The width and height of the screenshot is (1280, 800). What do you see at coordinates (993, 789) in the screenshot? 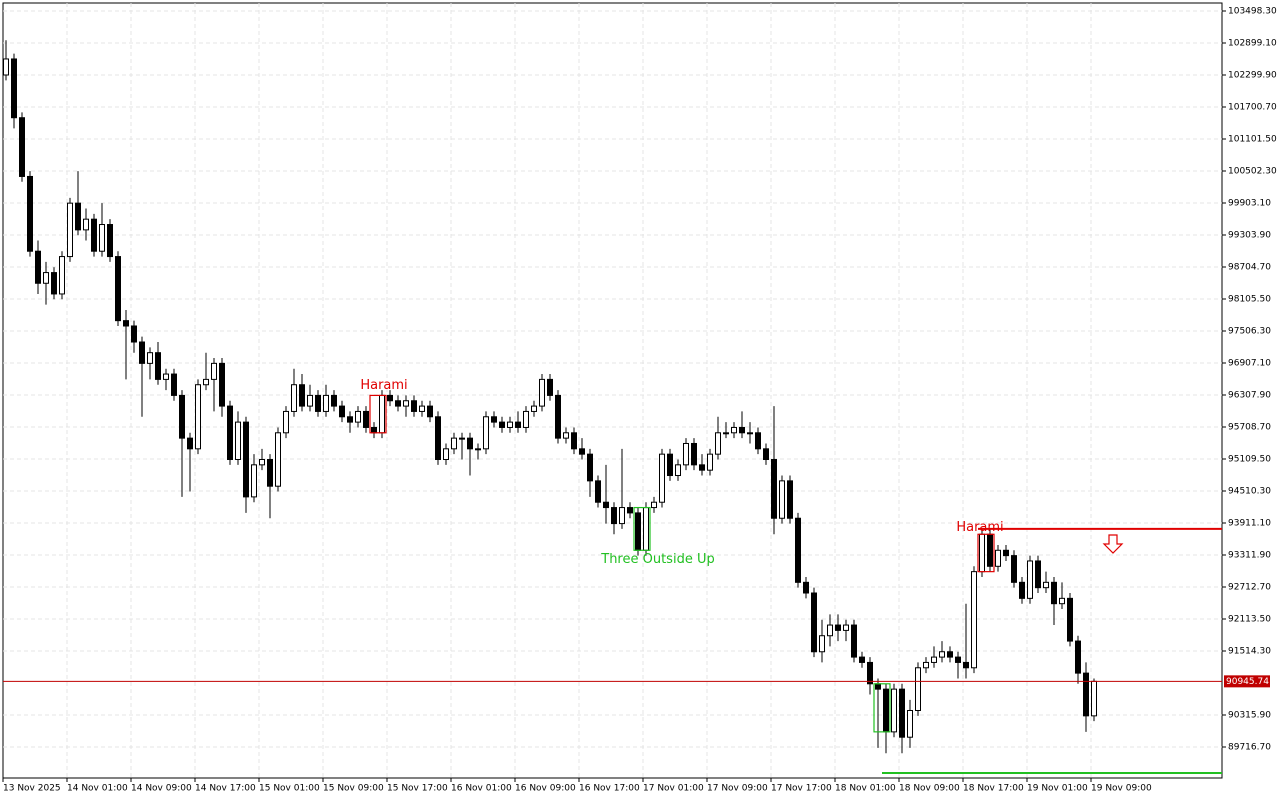
I see `x-tick-label: 18 Nov 17:00` at bounding box center [993, 789].